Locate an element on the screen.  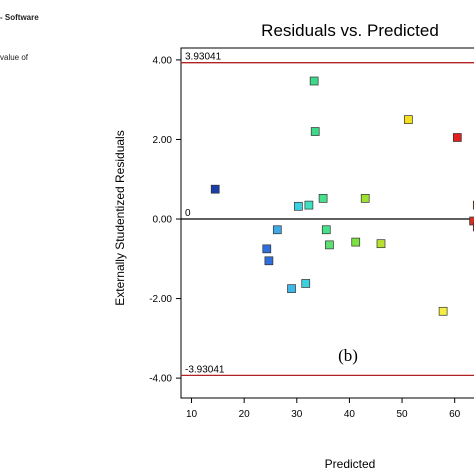
x-tick-label: 50 is located at coordinates (402, 414).